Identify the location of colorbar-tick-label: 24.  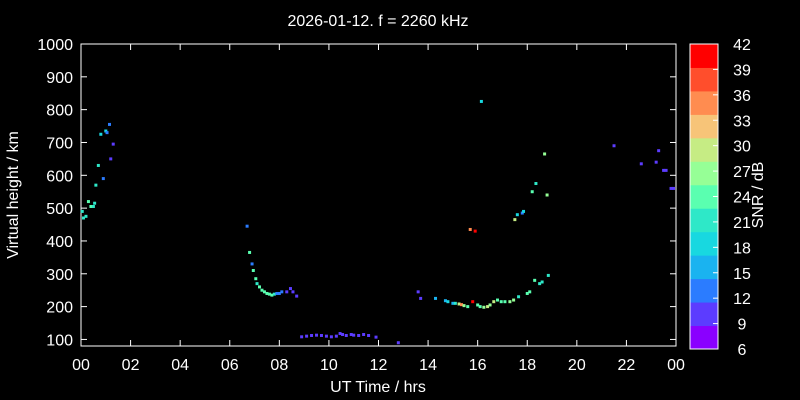
(742, 198).